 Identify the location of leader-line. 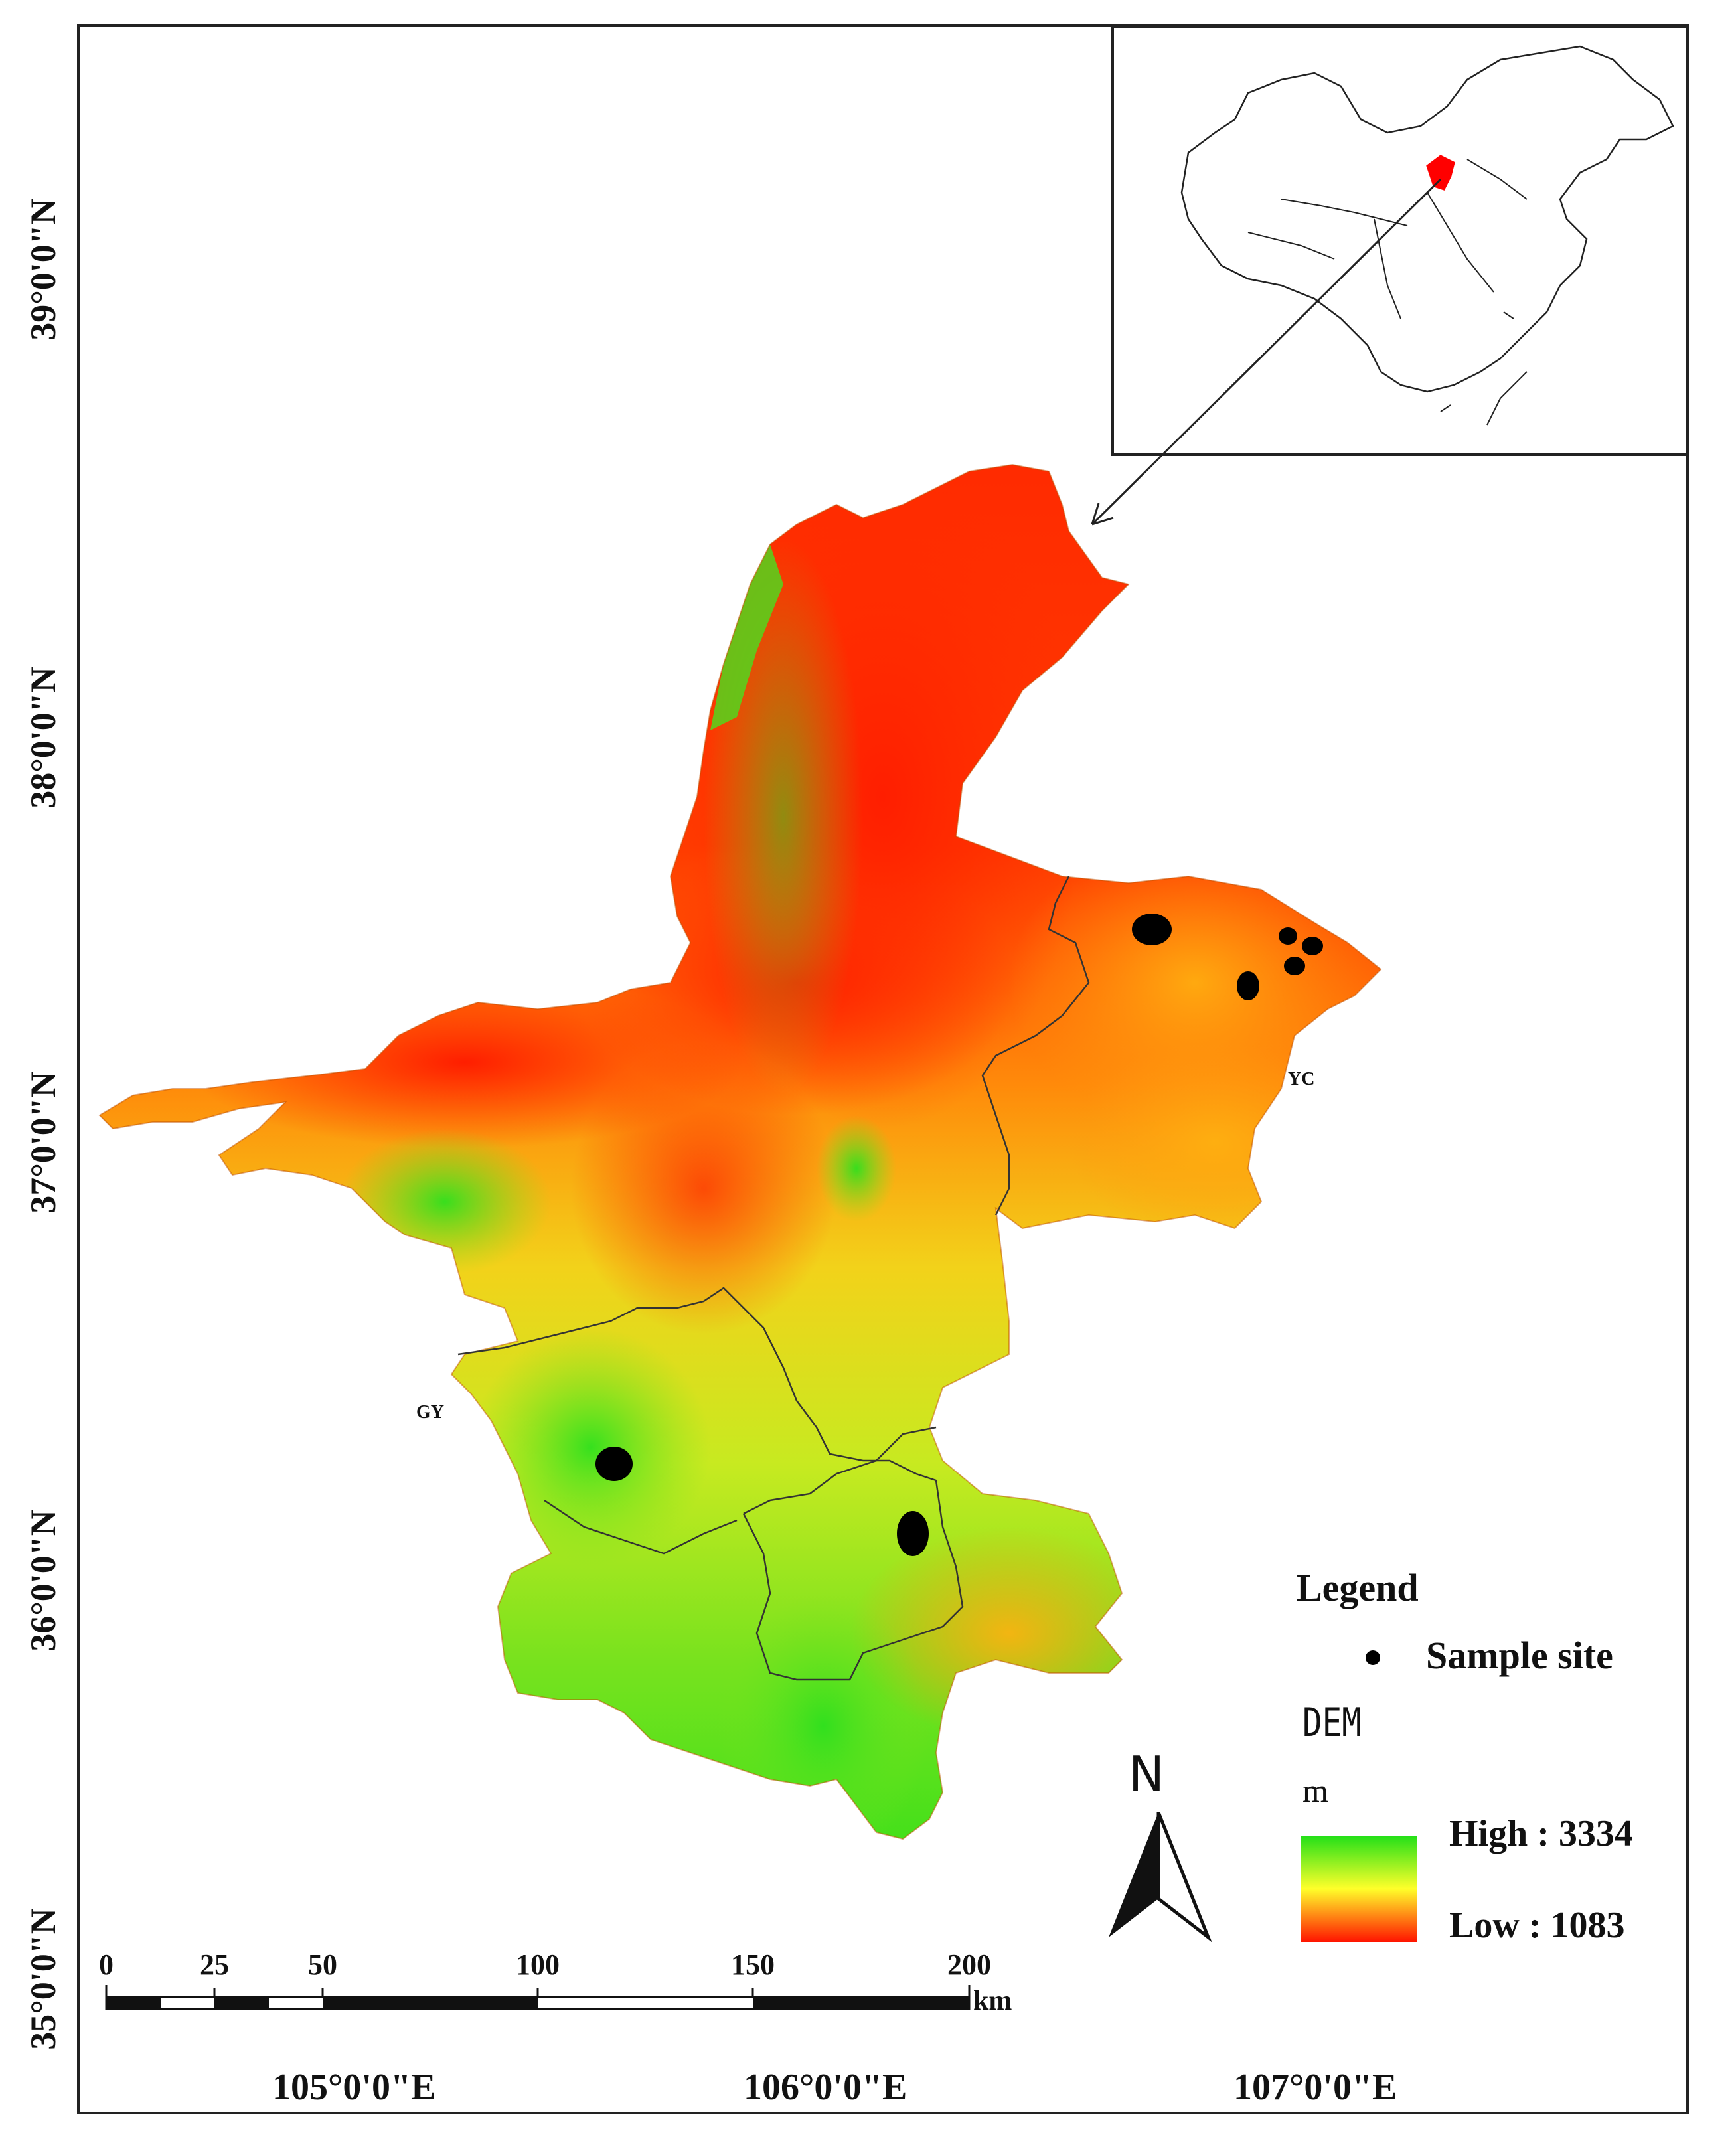
(1266, 352).